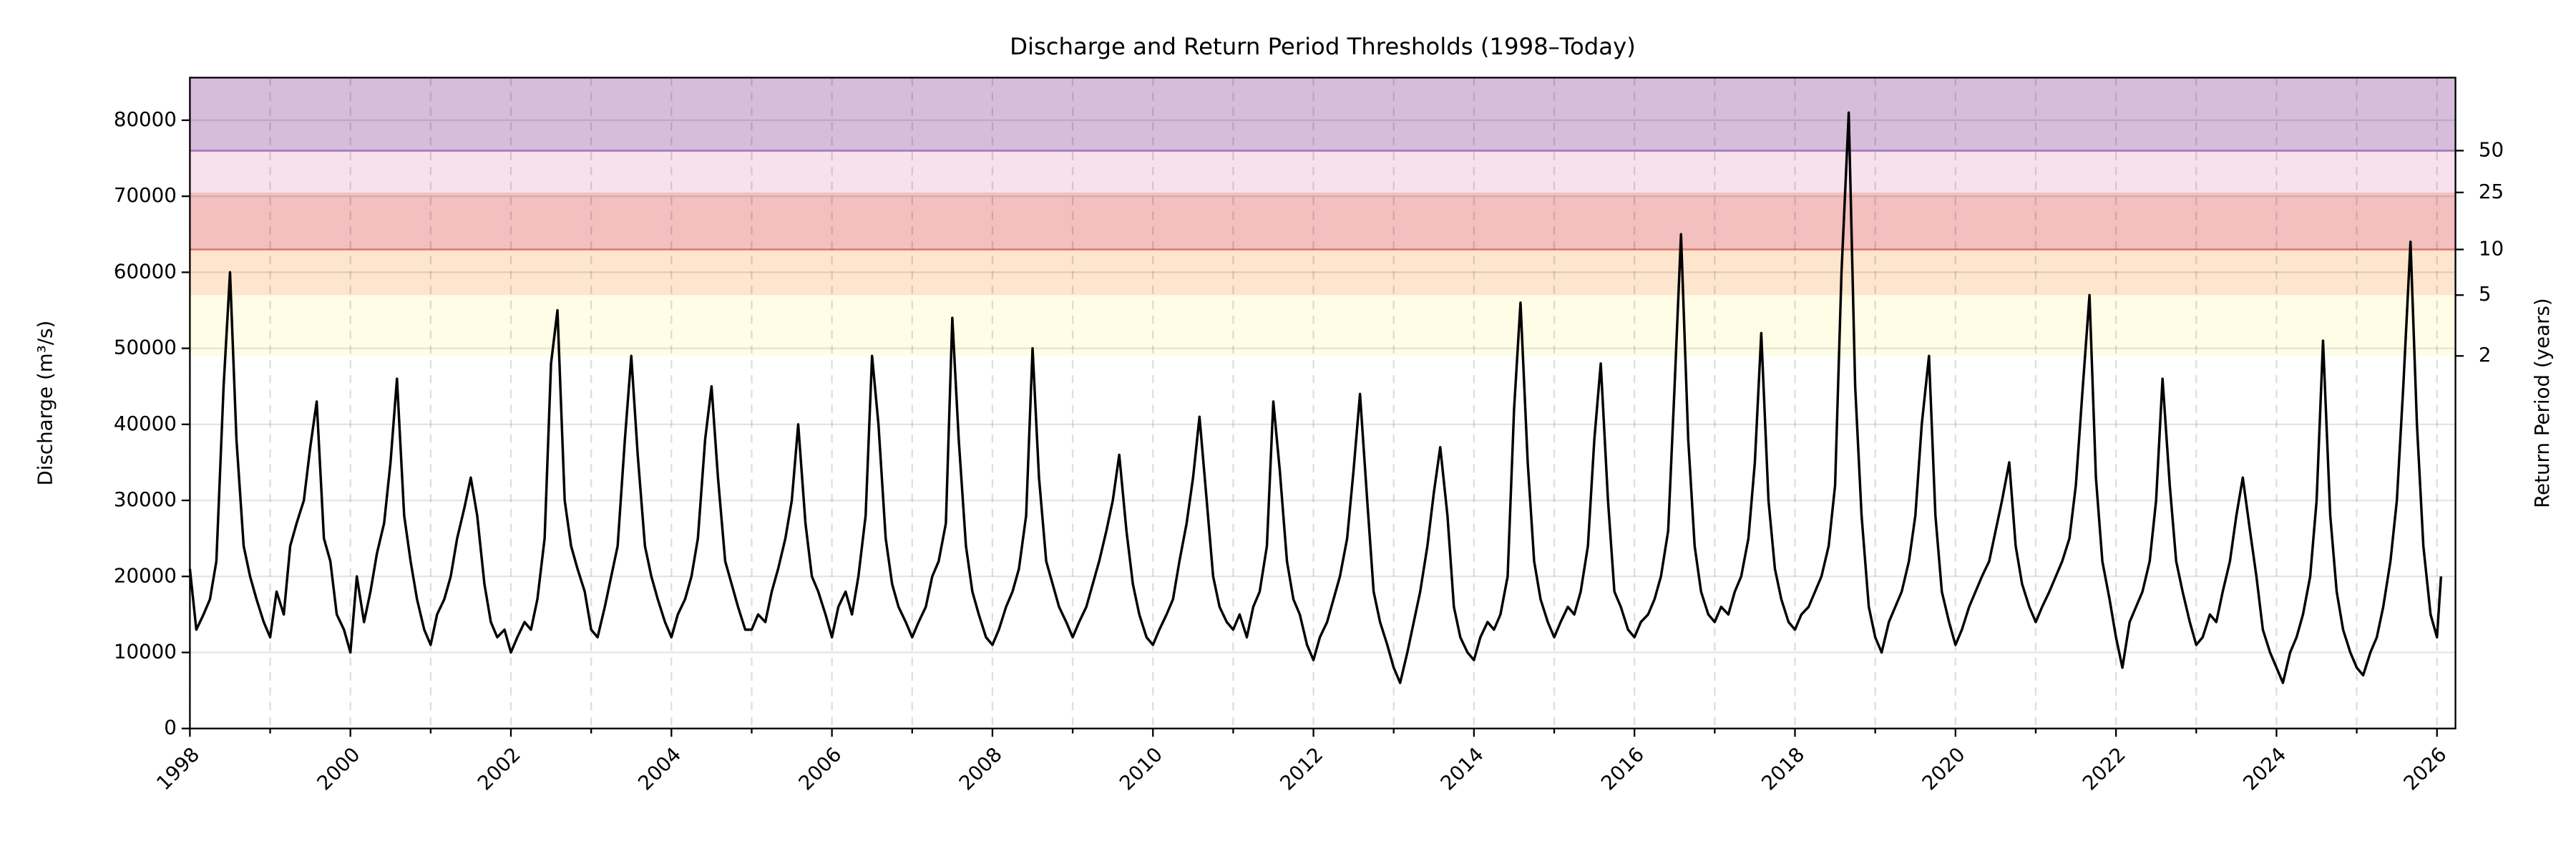  I want to click on y2-tick-label: 50, so click(2491, 149).